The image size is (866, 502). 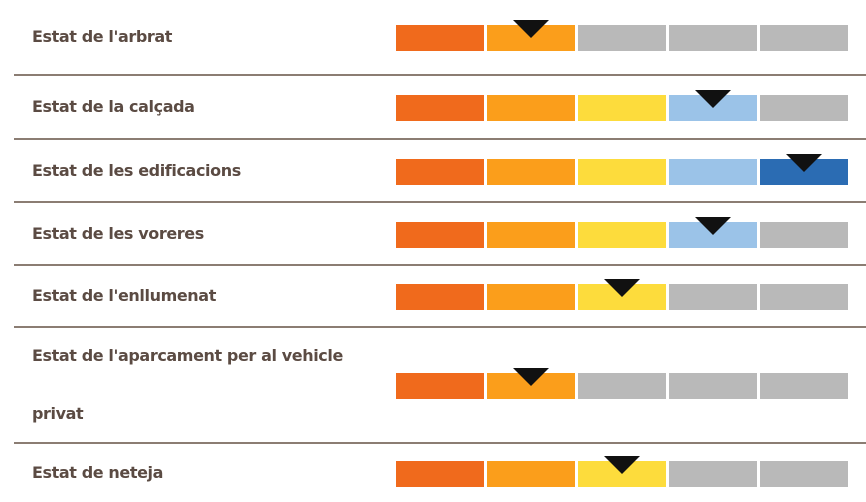 I want to click on rating-row: Estat de l'enllumenat, so click(x=440, y=297).